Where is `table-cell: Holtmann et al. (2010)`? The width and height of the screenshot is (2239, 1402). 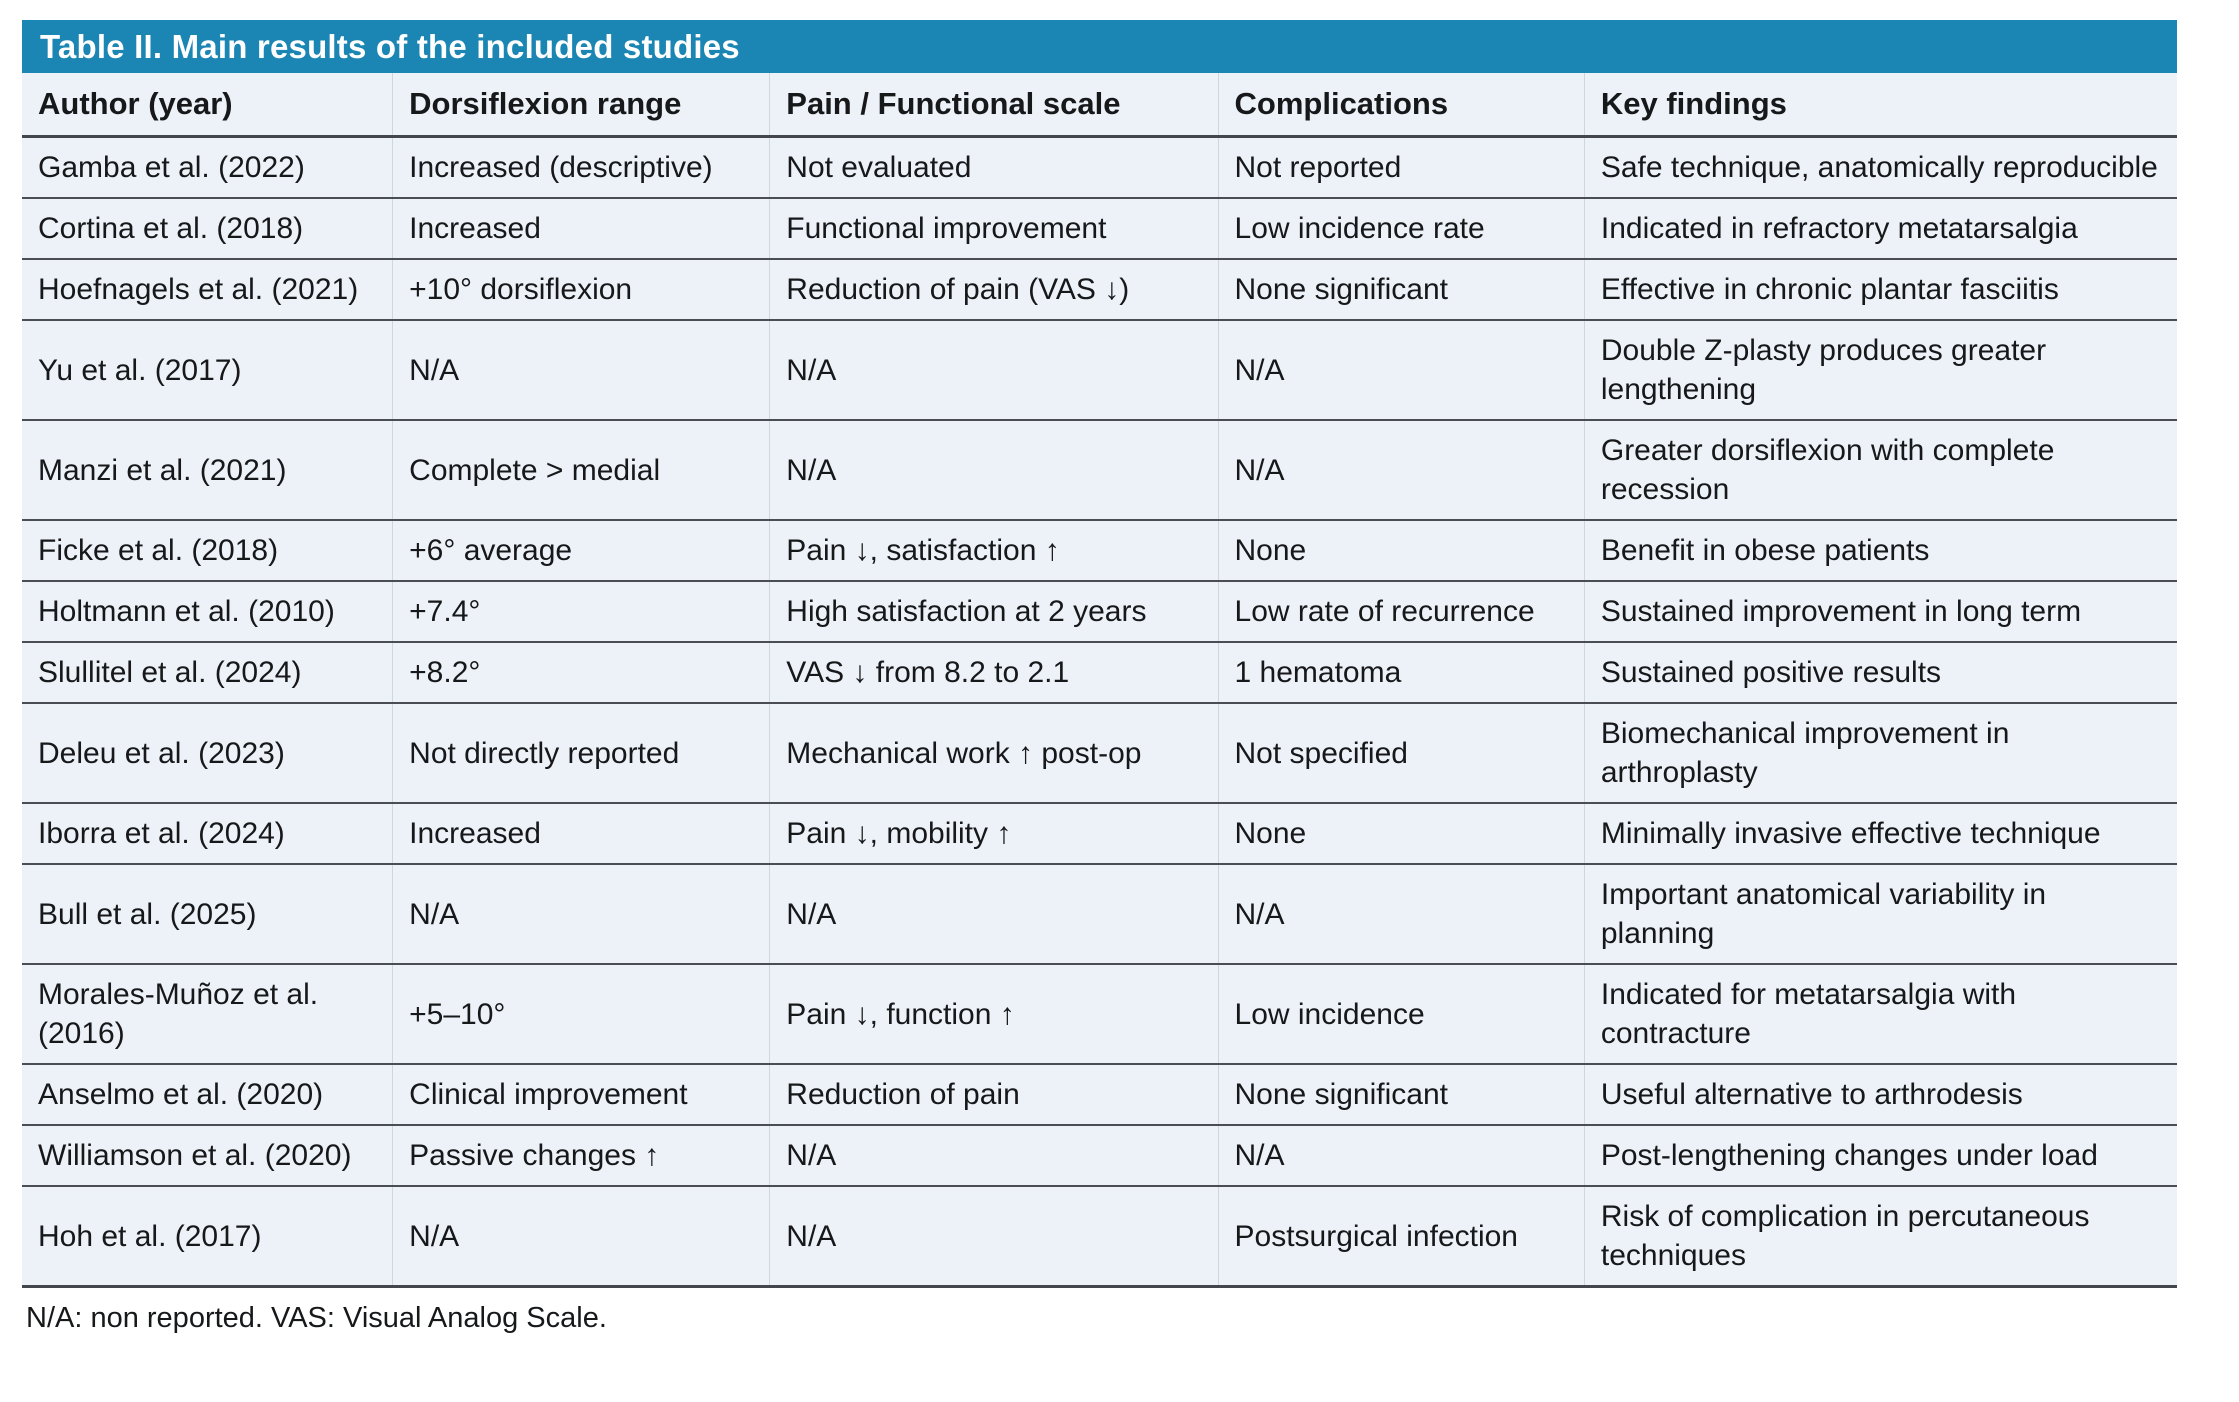 table-cell: Holtmann et al. (2010) is located at coordinates (207, 612).